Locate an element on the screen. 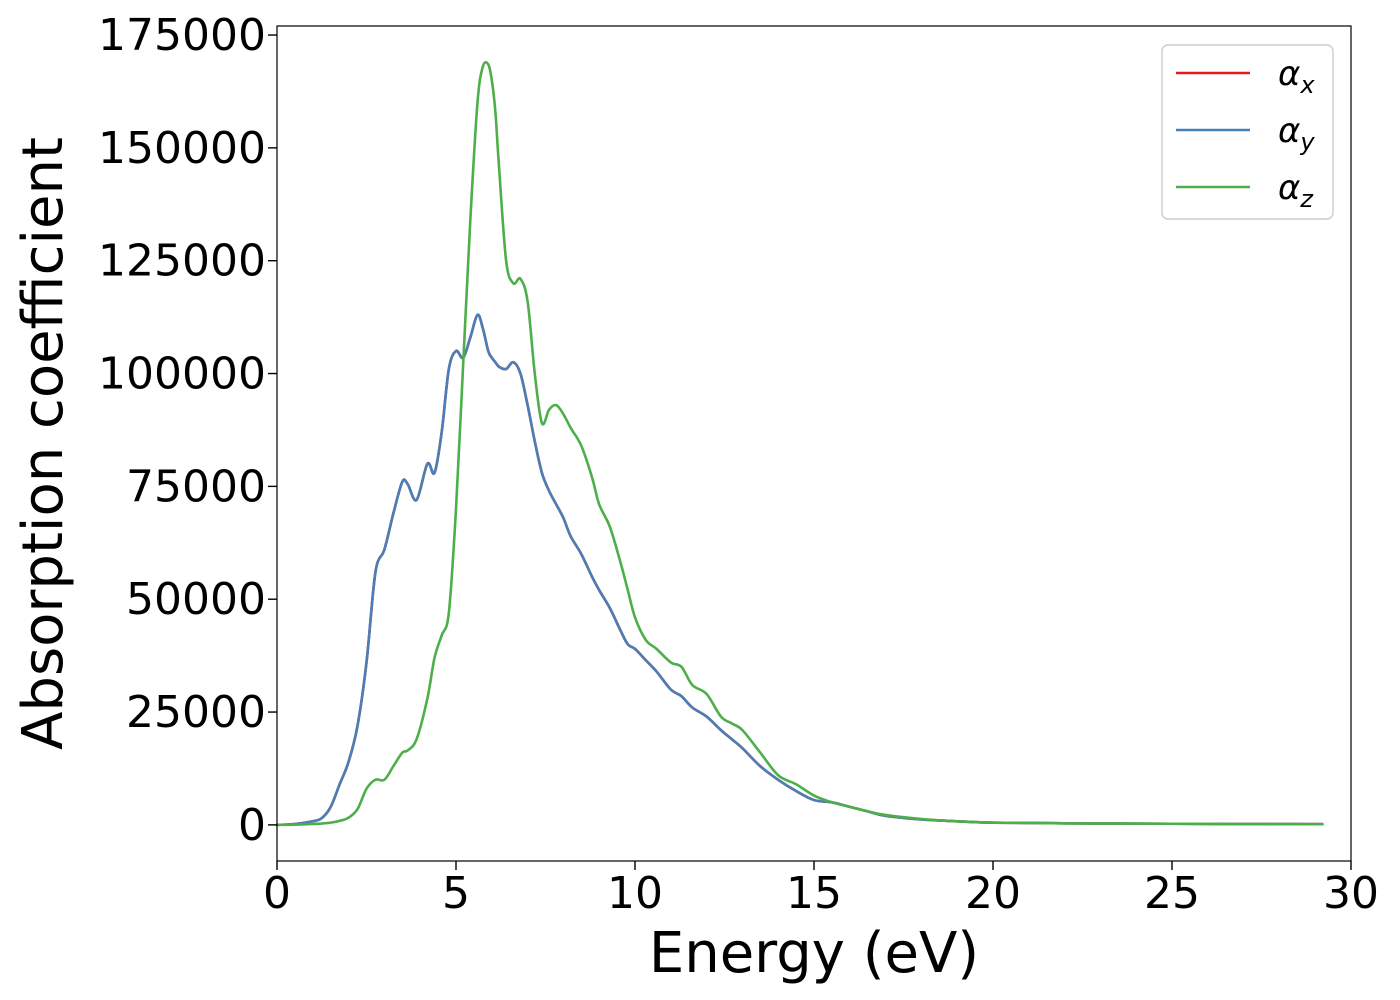  x-axis-label: Energy (eV) is located at coordinates (814, 953).